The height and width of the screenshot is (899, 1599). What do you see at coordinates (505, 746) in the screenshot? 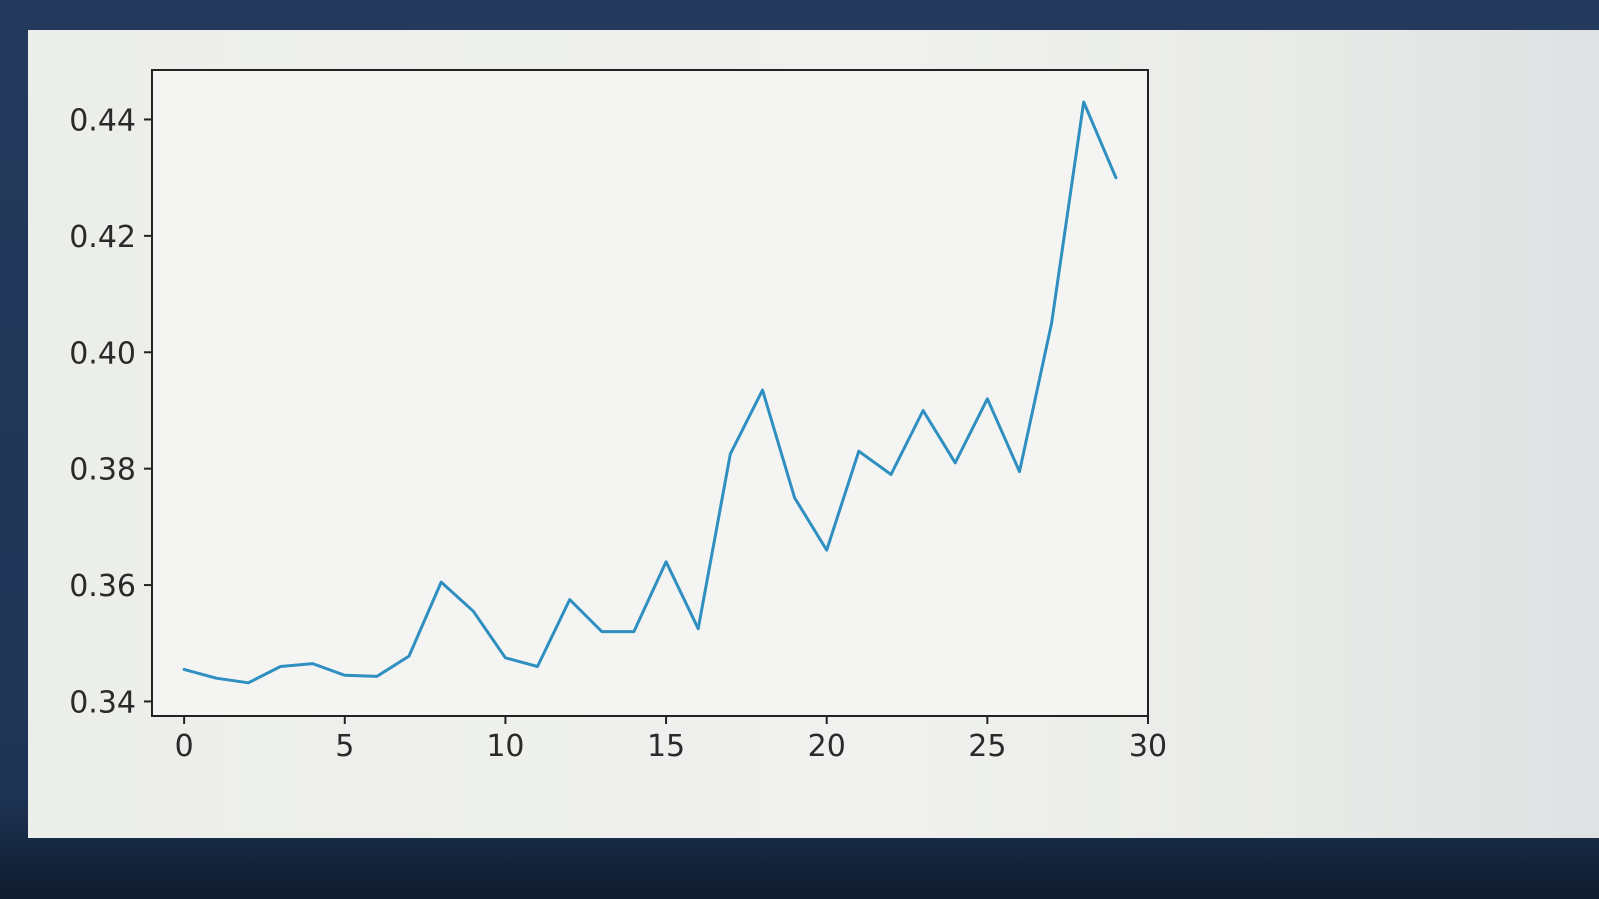
I see `x-tick-label: 10` at bounding box center [505, 746].